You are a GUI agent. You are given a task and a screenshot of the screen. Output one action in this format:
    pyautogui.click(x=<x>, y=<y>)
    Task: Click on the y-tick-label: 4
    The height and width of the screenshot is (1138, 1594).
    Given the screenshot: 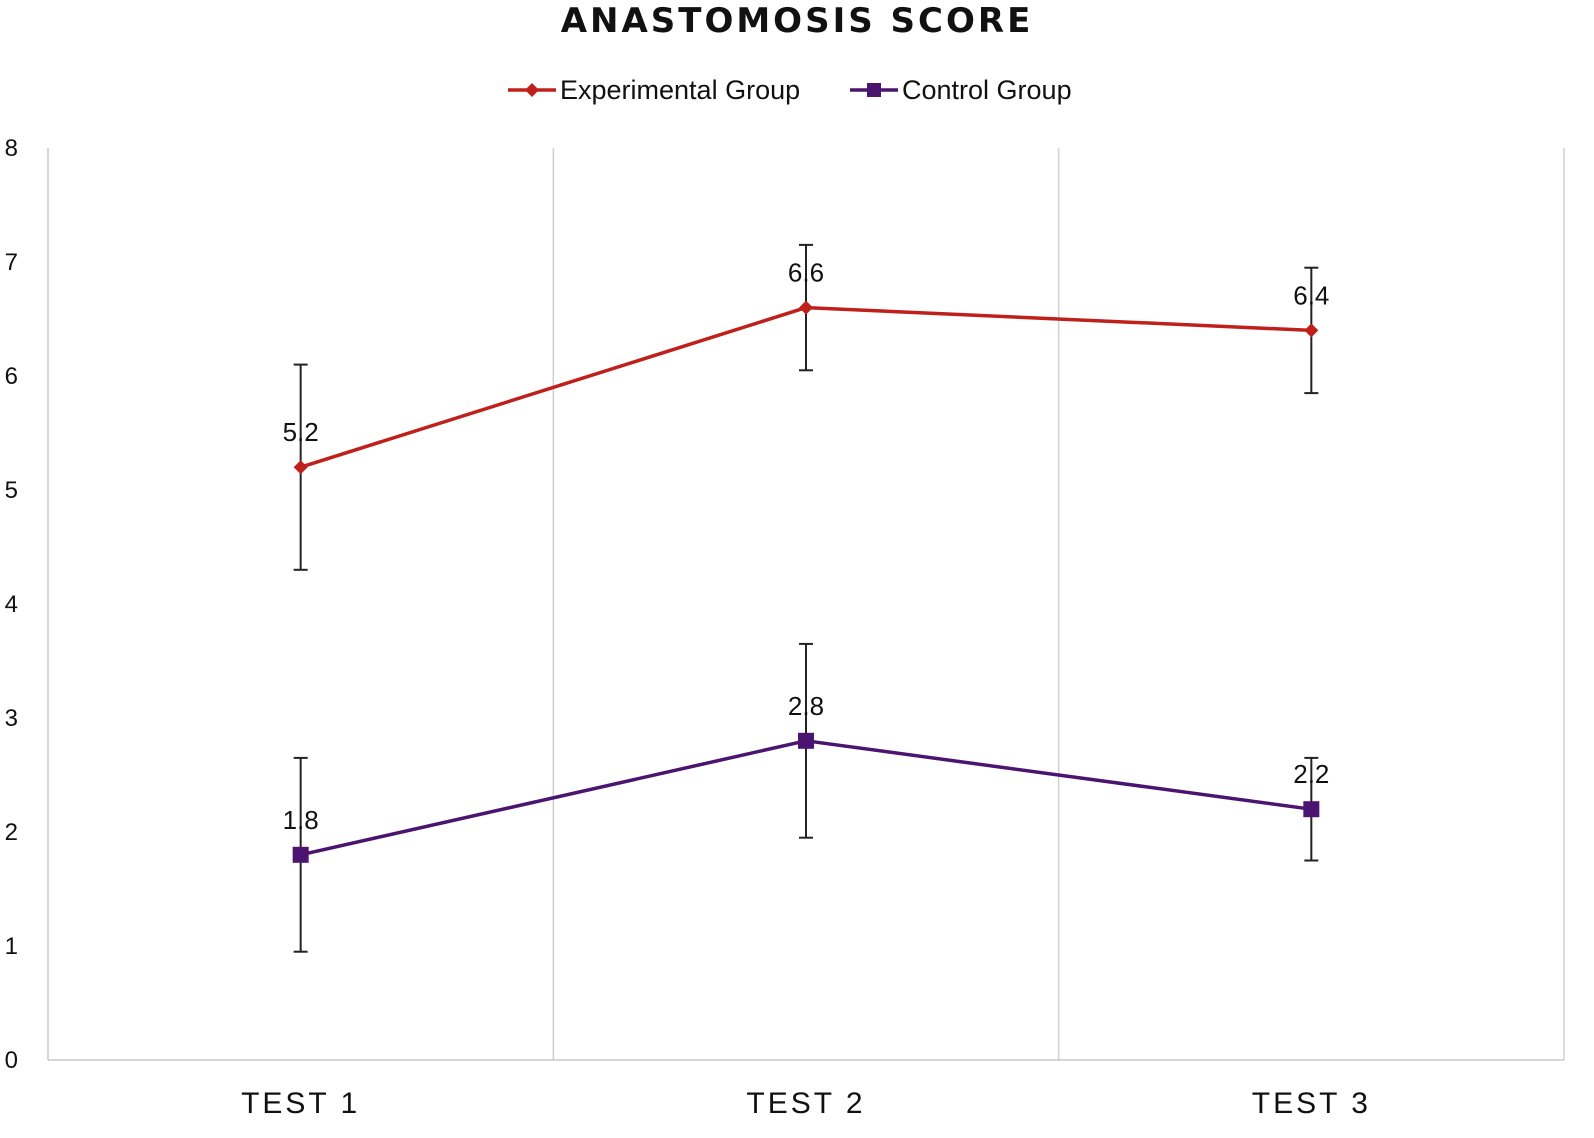 What is the action you would take?
    pyautogui.click(x=11, y=604)
    